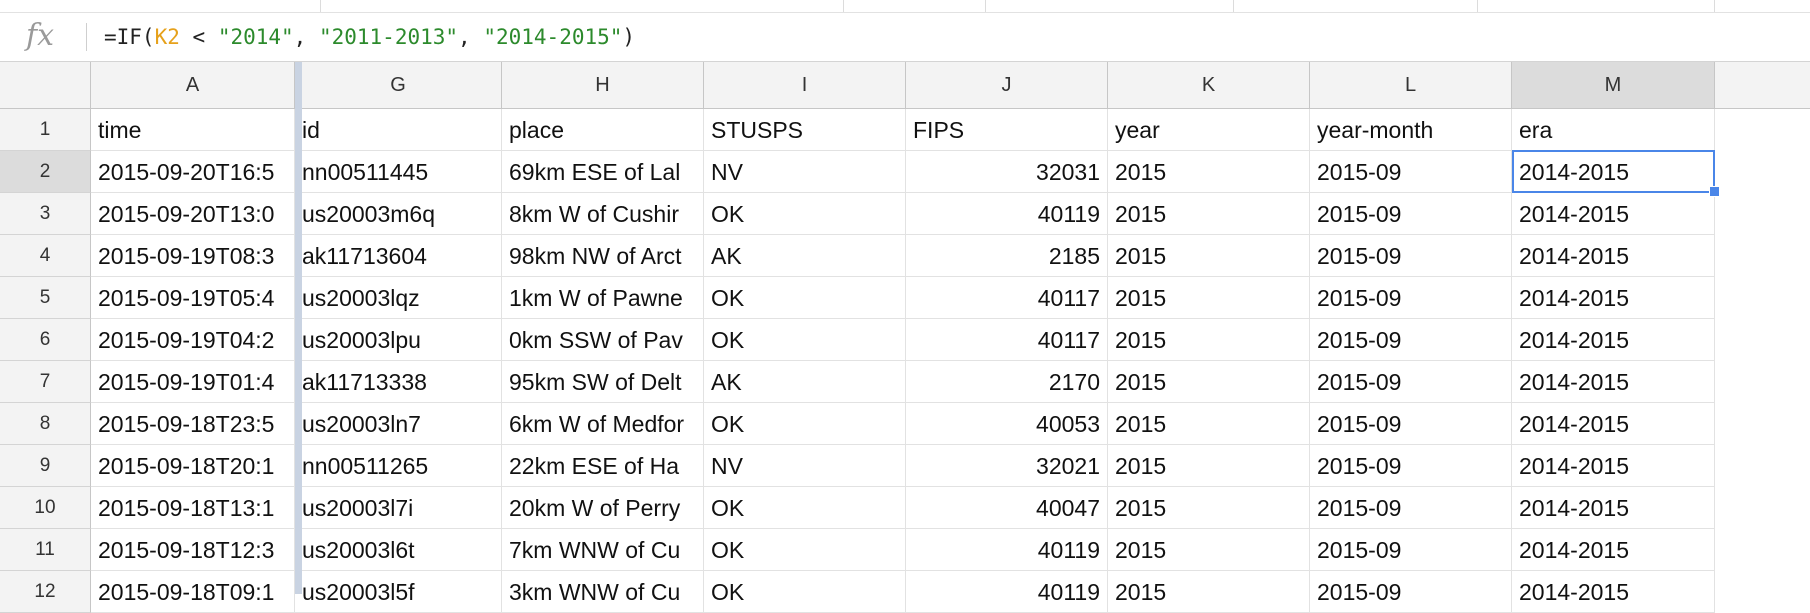  I want to click on cell-m10: 2014-2015, so click(1613, 508).